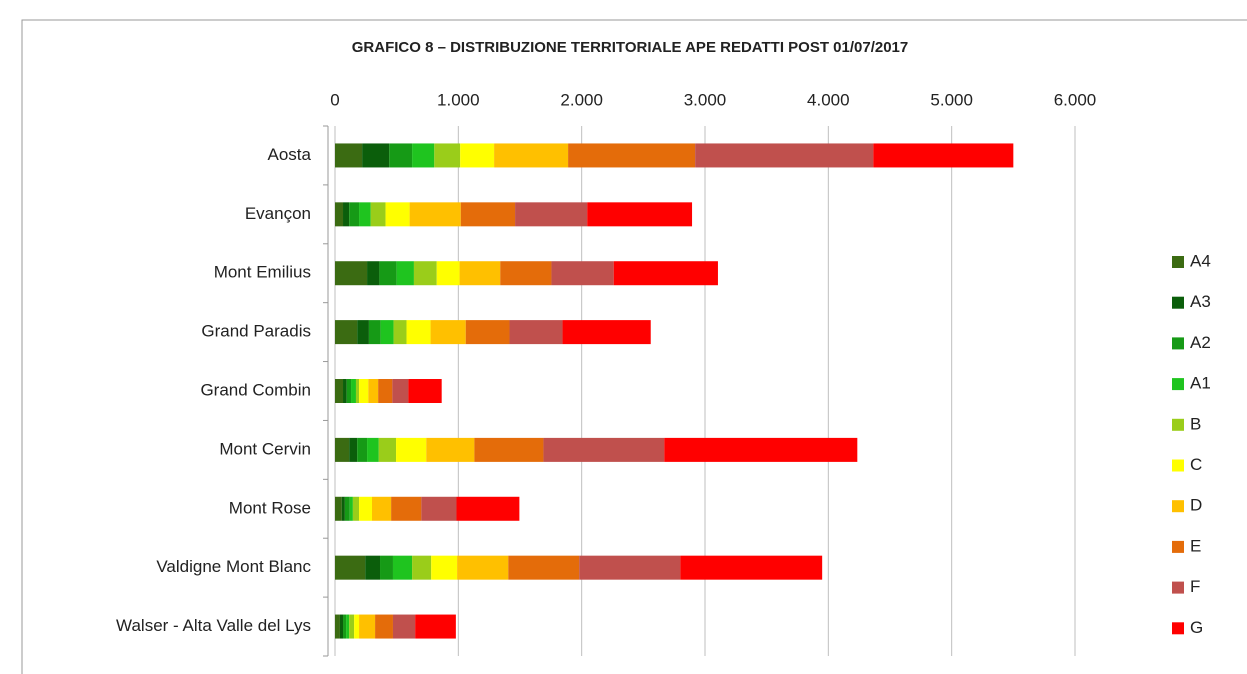  What do you see at coordinates (213, 625) in the screenshot?
I see `y-tick-label: Walser - Alta Valle del Lys` at bounding box center [213, 625].